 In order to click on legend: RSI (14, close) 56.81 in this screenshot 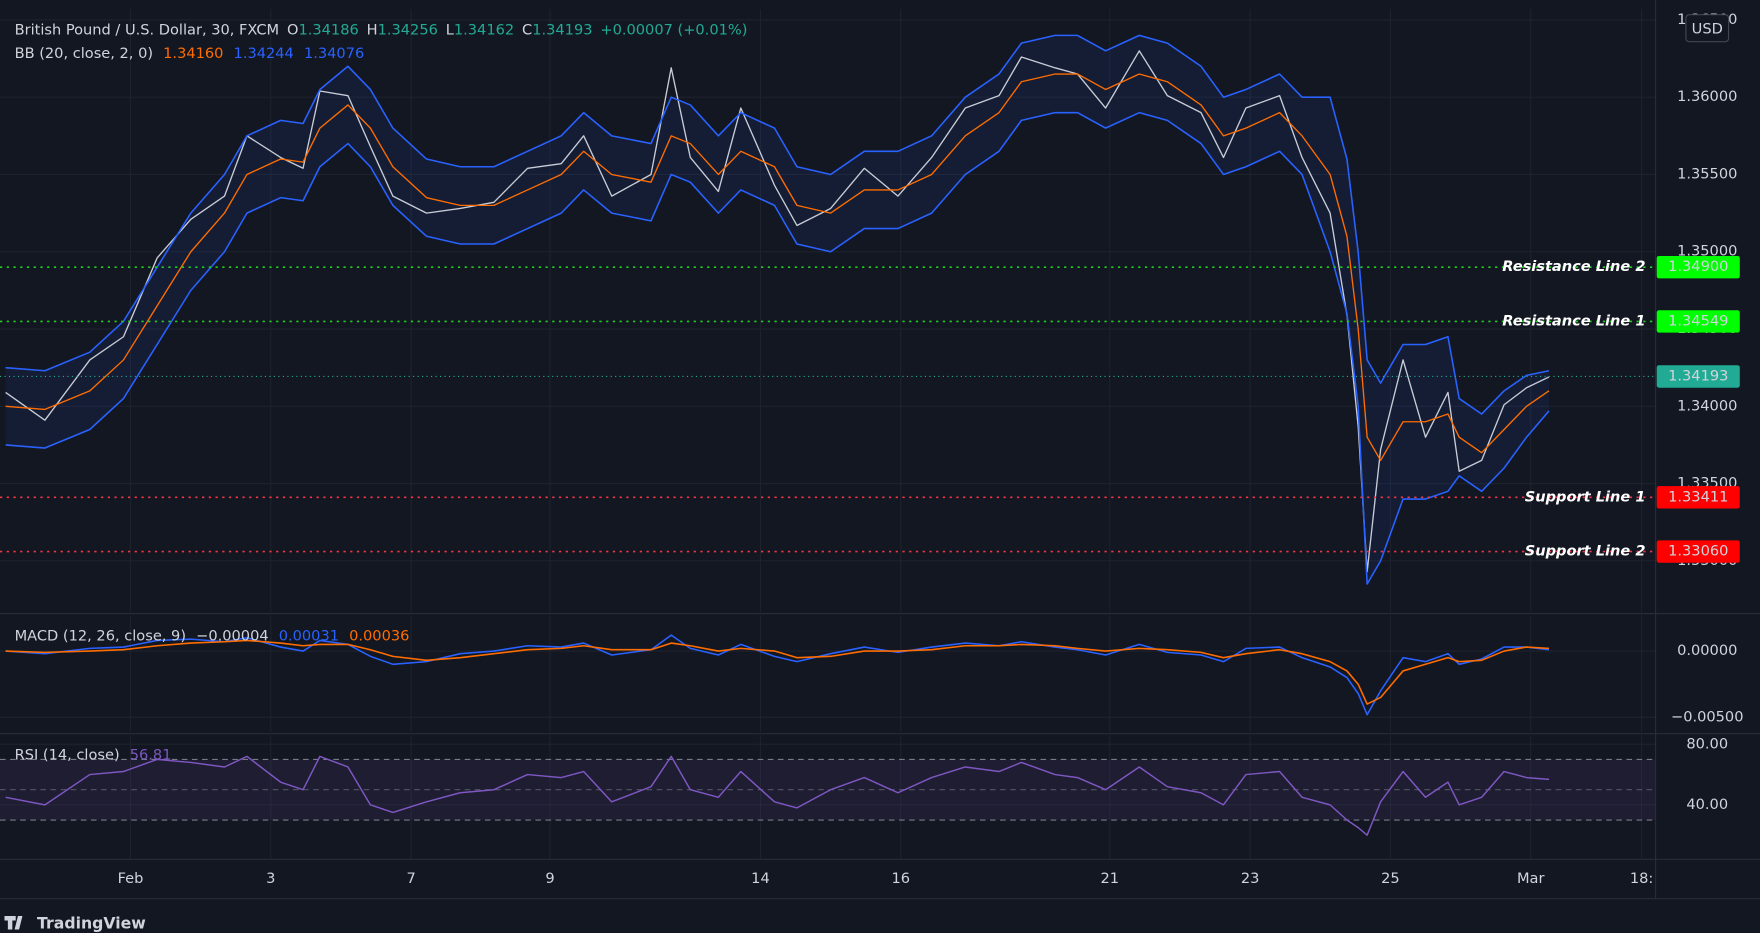, I will do `click(93, 755)`.